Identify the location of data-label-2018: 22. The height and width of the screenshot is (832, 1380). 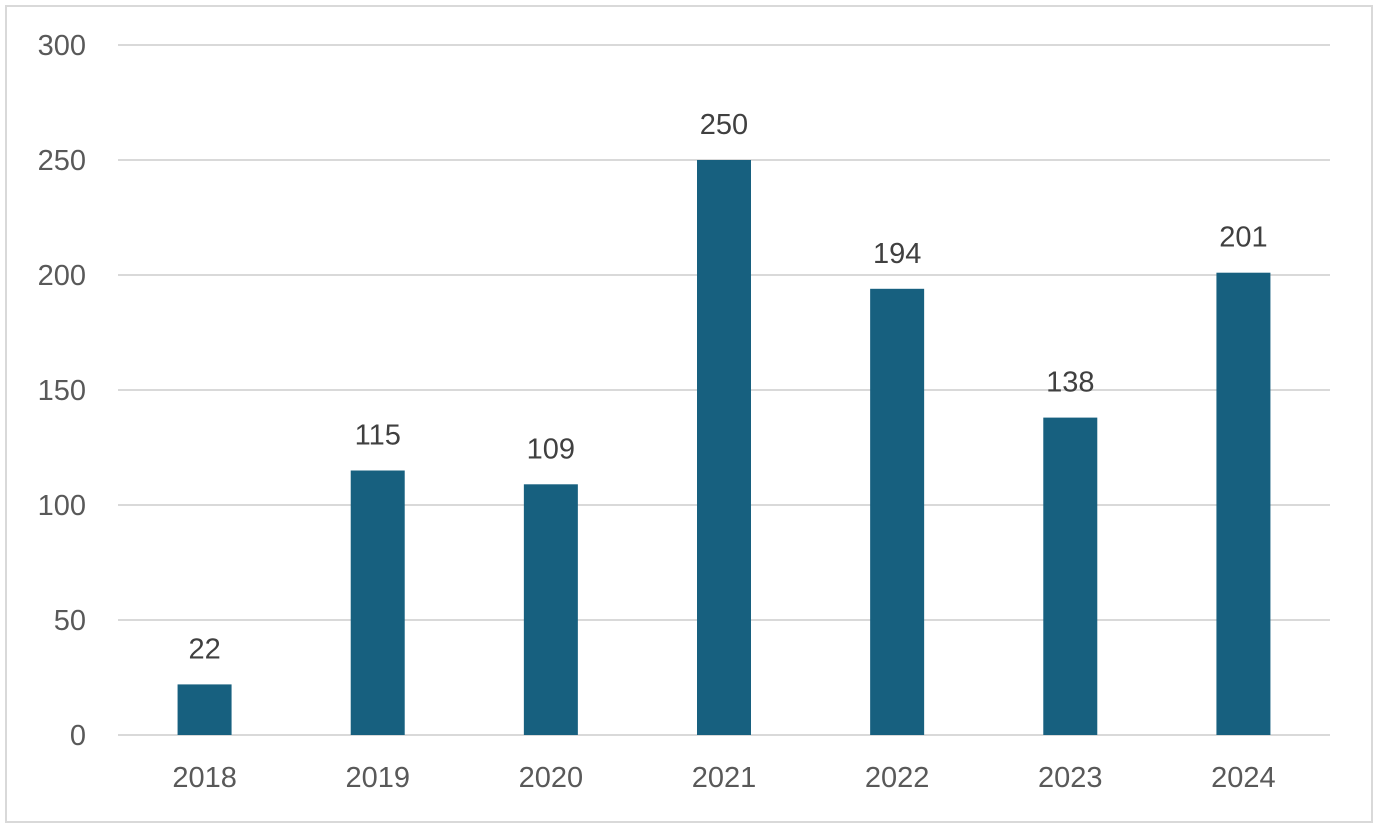
(204, 649).